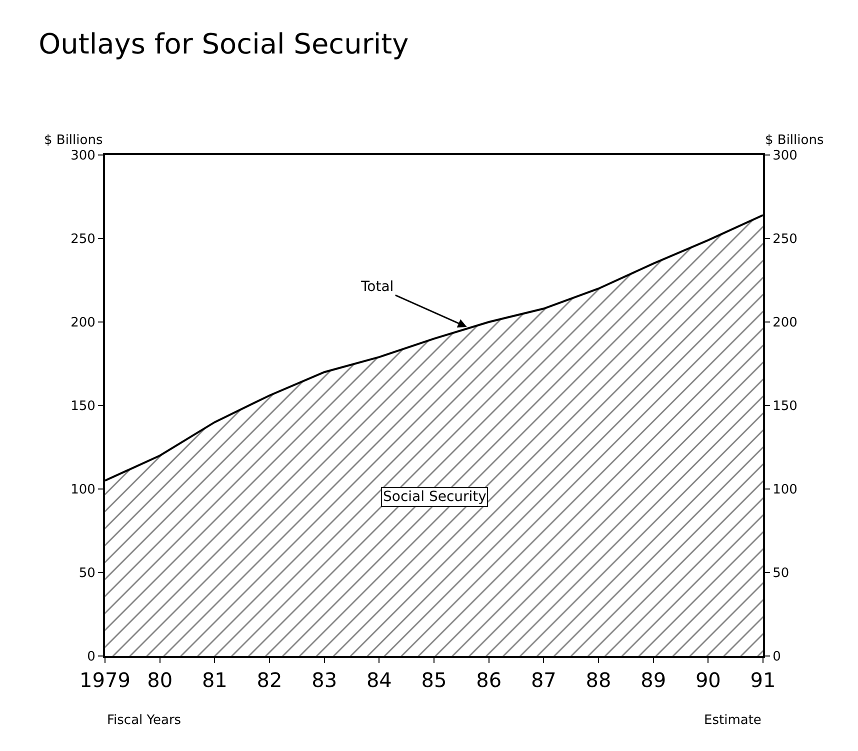  Describe the element at coordinates (269, 680) in the screenshot. I see `x-tick-label: 82` at that location.